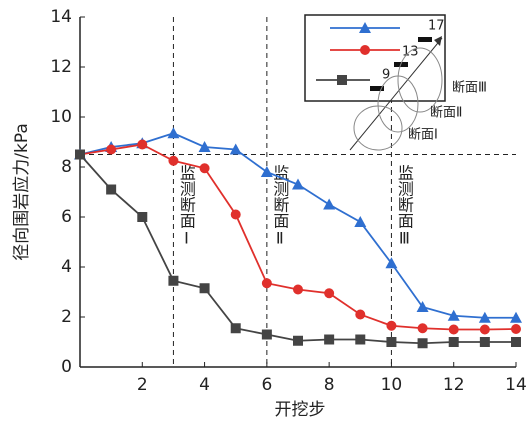  What do you see at coordinates (266, 385) in the screenshot?
I see `x-tick-label: 6` at bounding box center [266, 385].